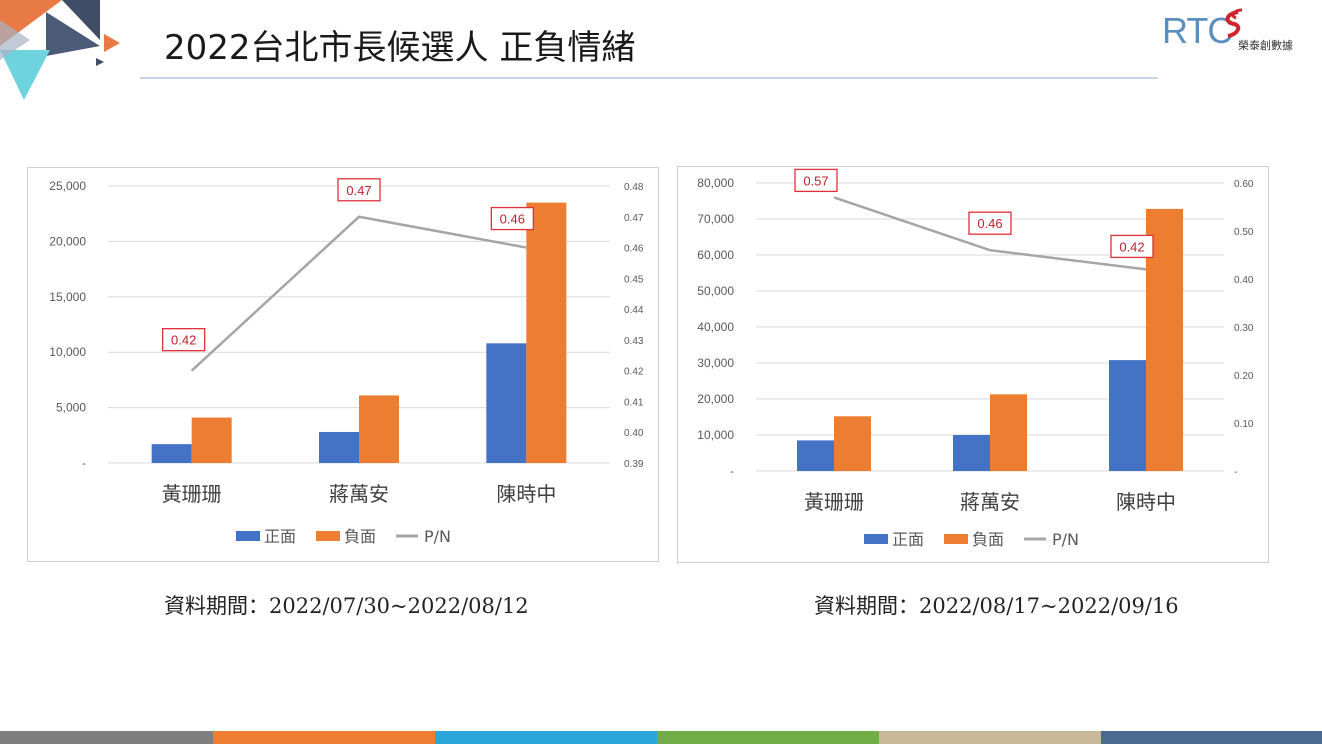 Image resolution: width=1322 pixels, height=744 pixels. I want to click on footer-color-bar, so click(661, 737).